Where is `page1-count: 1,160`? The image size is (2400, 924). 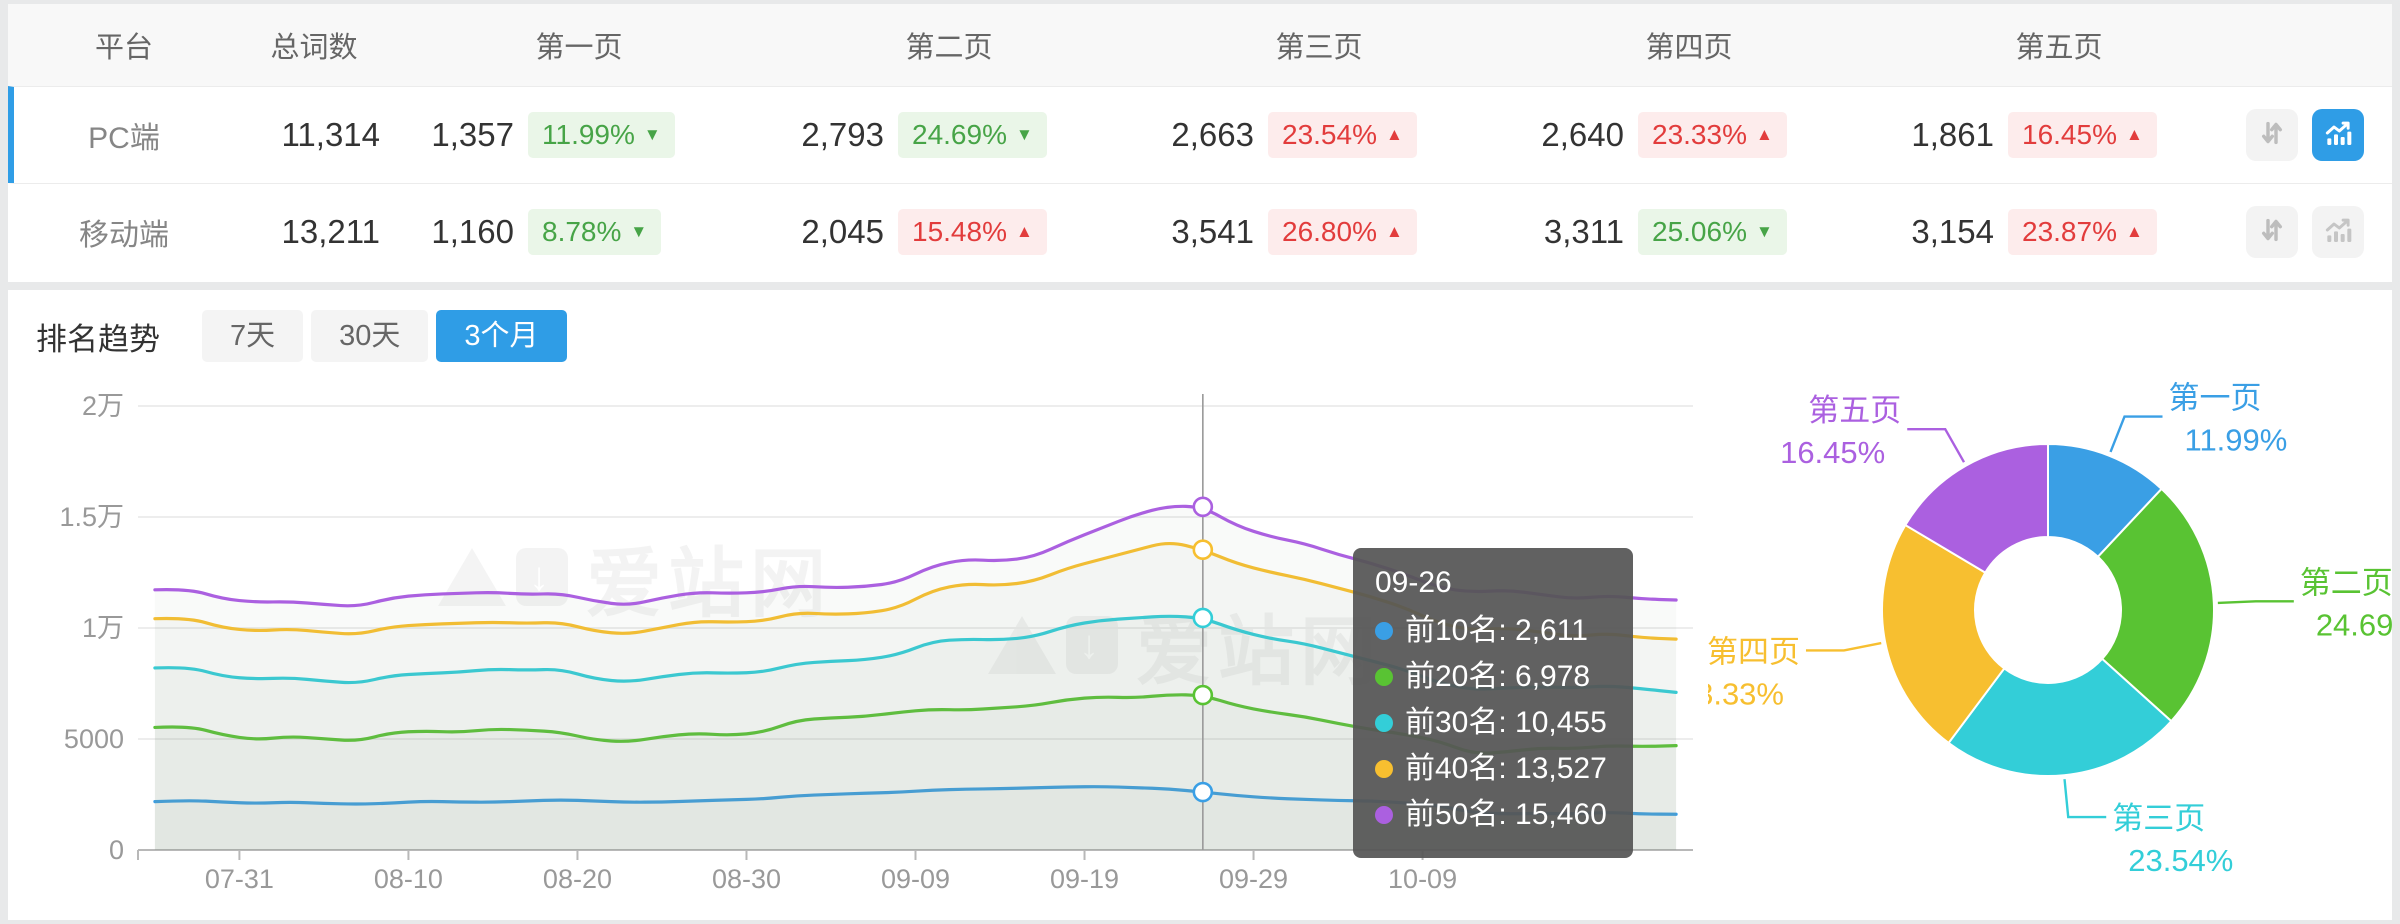 page1-count: 1,160 is located at coordinates (472, 231).